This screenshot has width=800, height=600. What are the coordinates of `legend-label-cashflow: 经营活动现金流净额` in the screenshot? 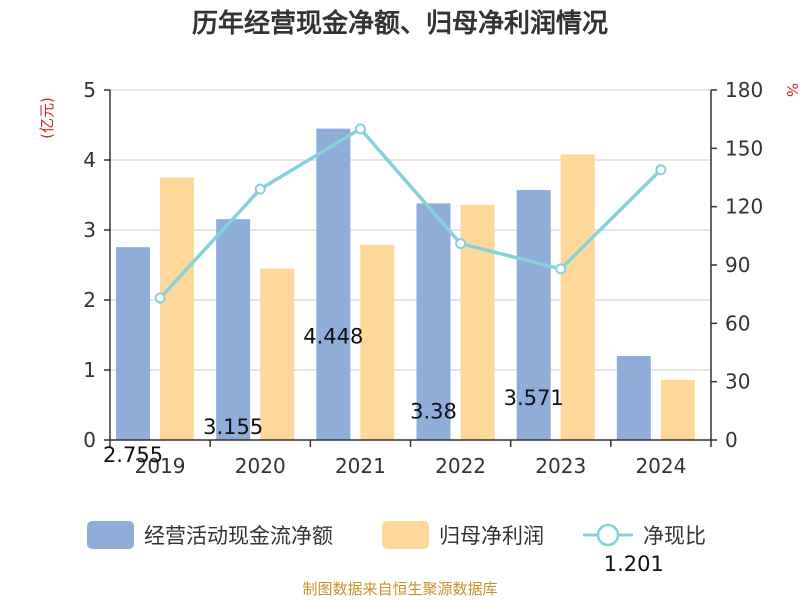 It's located at (238, 536).